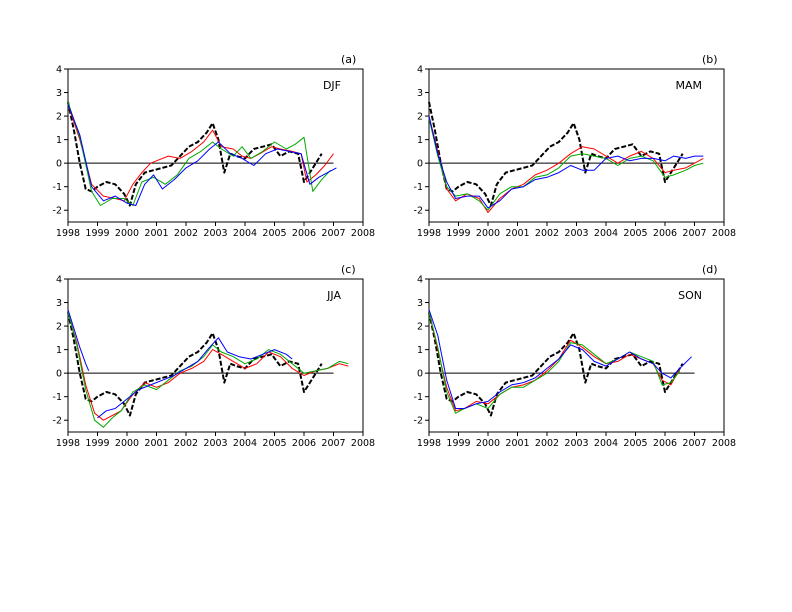 The height and width of the screenshot is (612, 792). Describe the element at coordinates (332, 85) in the screenshot. I see `season-label: DJF` at that location.